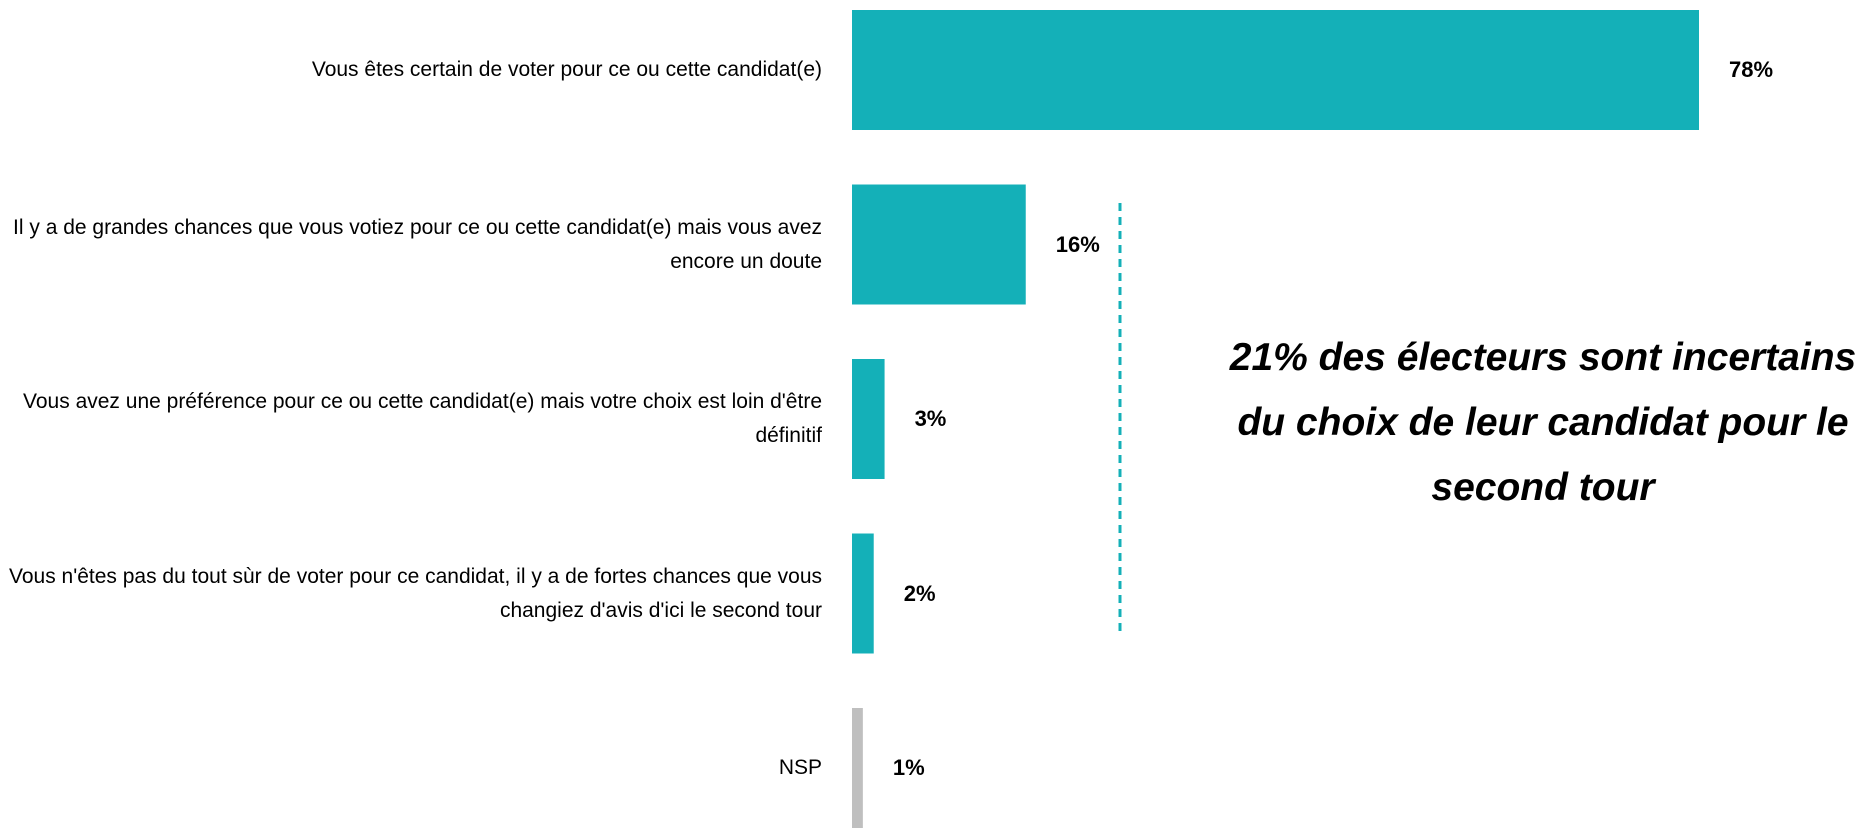 The height and width of the screenshot is (829, 1874). Describe the element at coordinates (1077, 244) in the screenshot. I see `value-label: 16%` at that location.